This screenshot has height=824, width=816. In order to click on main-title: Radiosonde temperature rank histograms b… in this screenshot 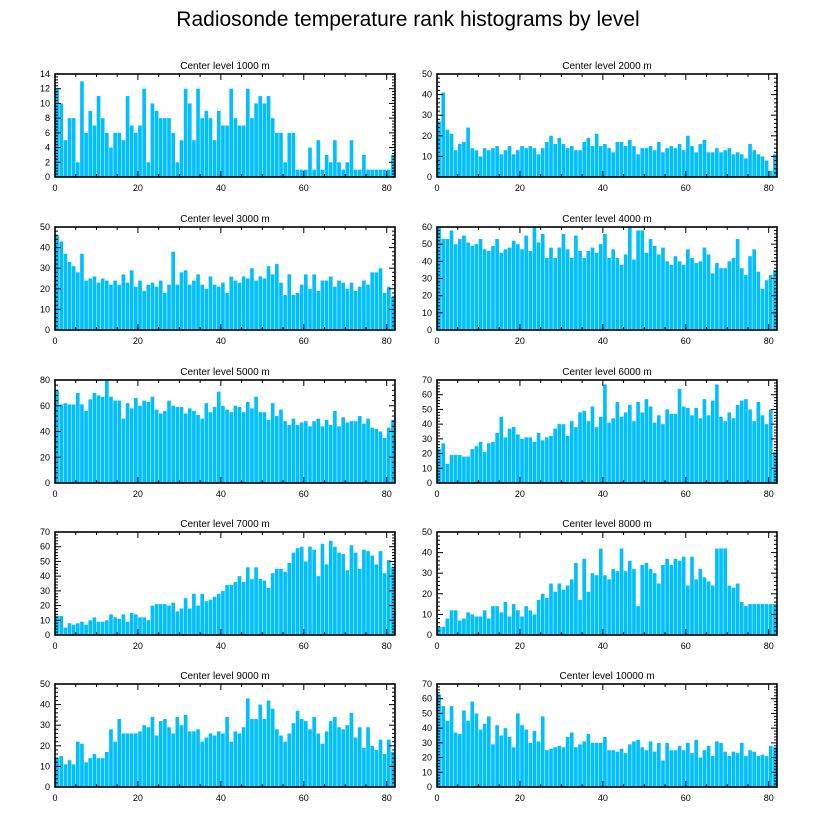, I will do `click(408, 19)`.